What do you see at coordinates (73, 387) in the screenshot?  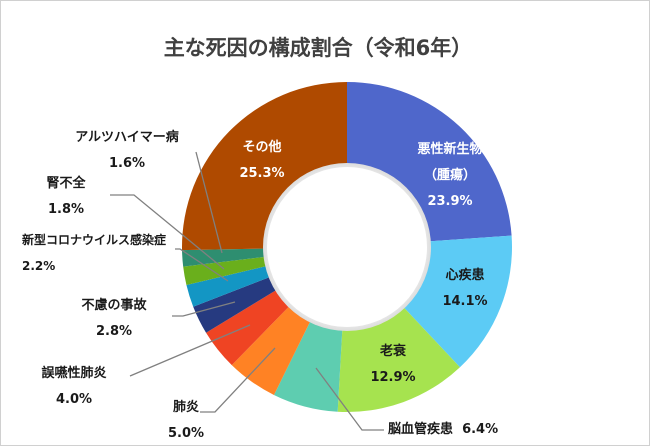 I see `label-aspiration-pneumonia: 誤嚥性肺炎 4.0%` at bounding box center [73, 387].